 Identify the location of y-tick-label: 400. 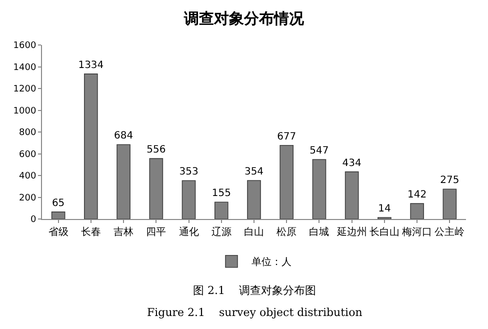
(27, 177).